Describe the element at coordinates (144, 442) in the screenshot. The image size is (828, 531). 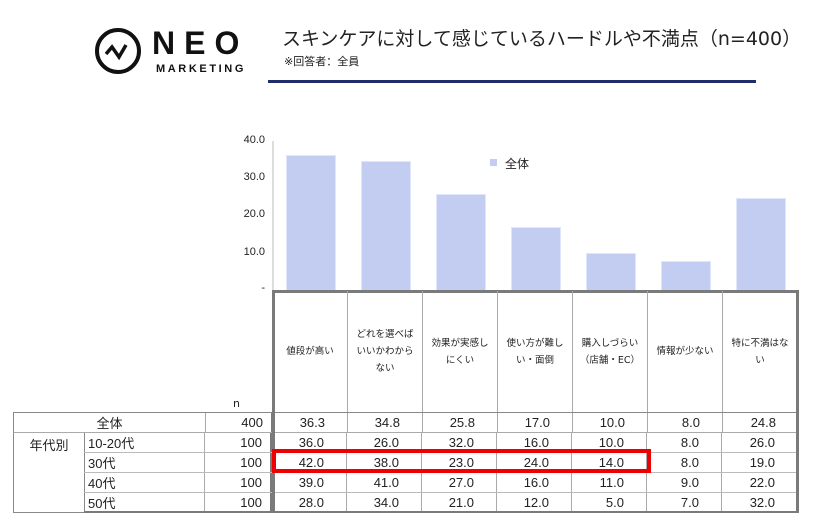
I see `row-label: 10-20代` at that location.